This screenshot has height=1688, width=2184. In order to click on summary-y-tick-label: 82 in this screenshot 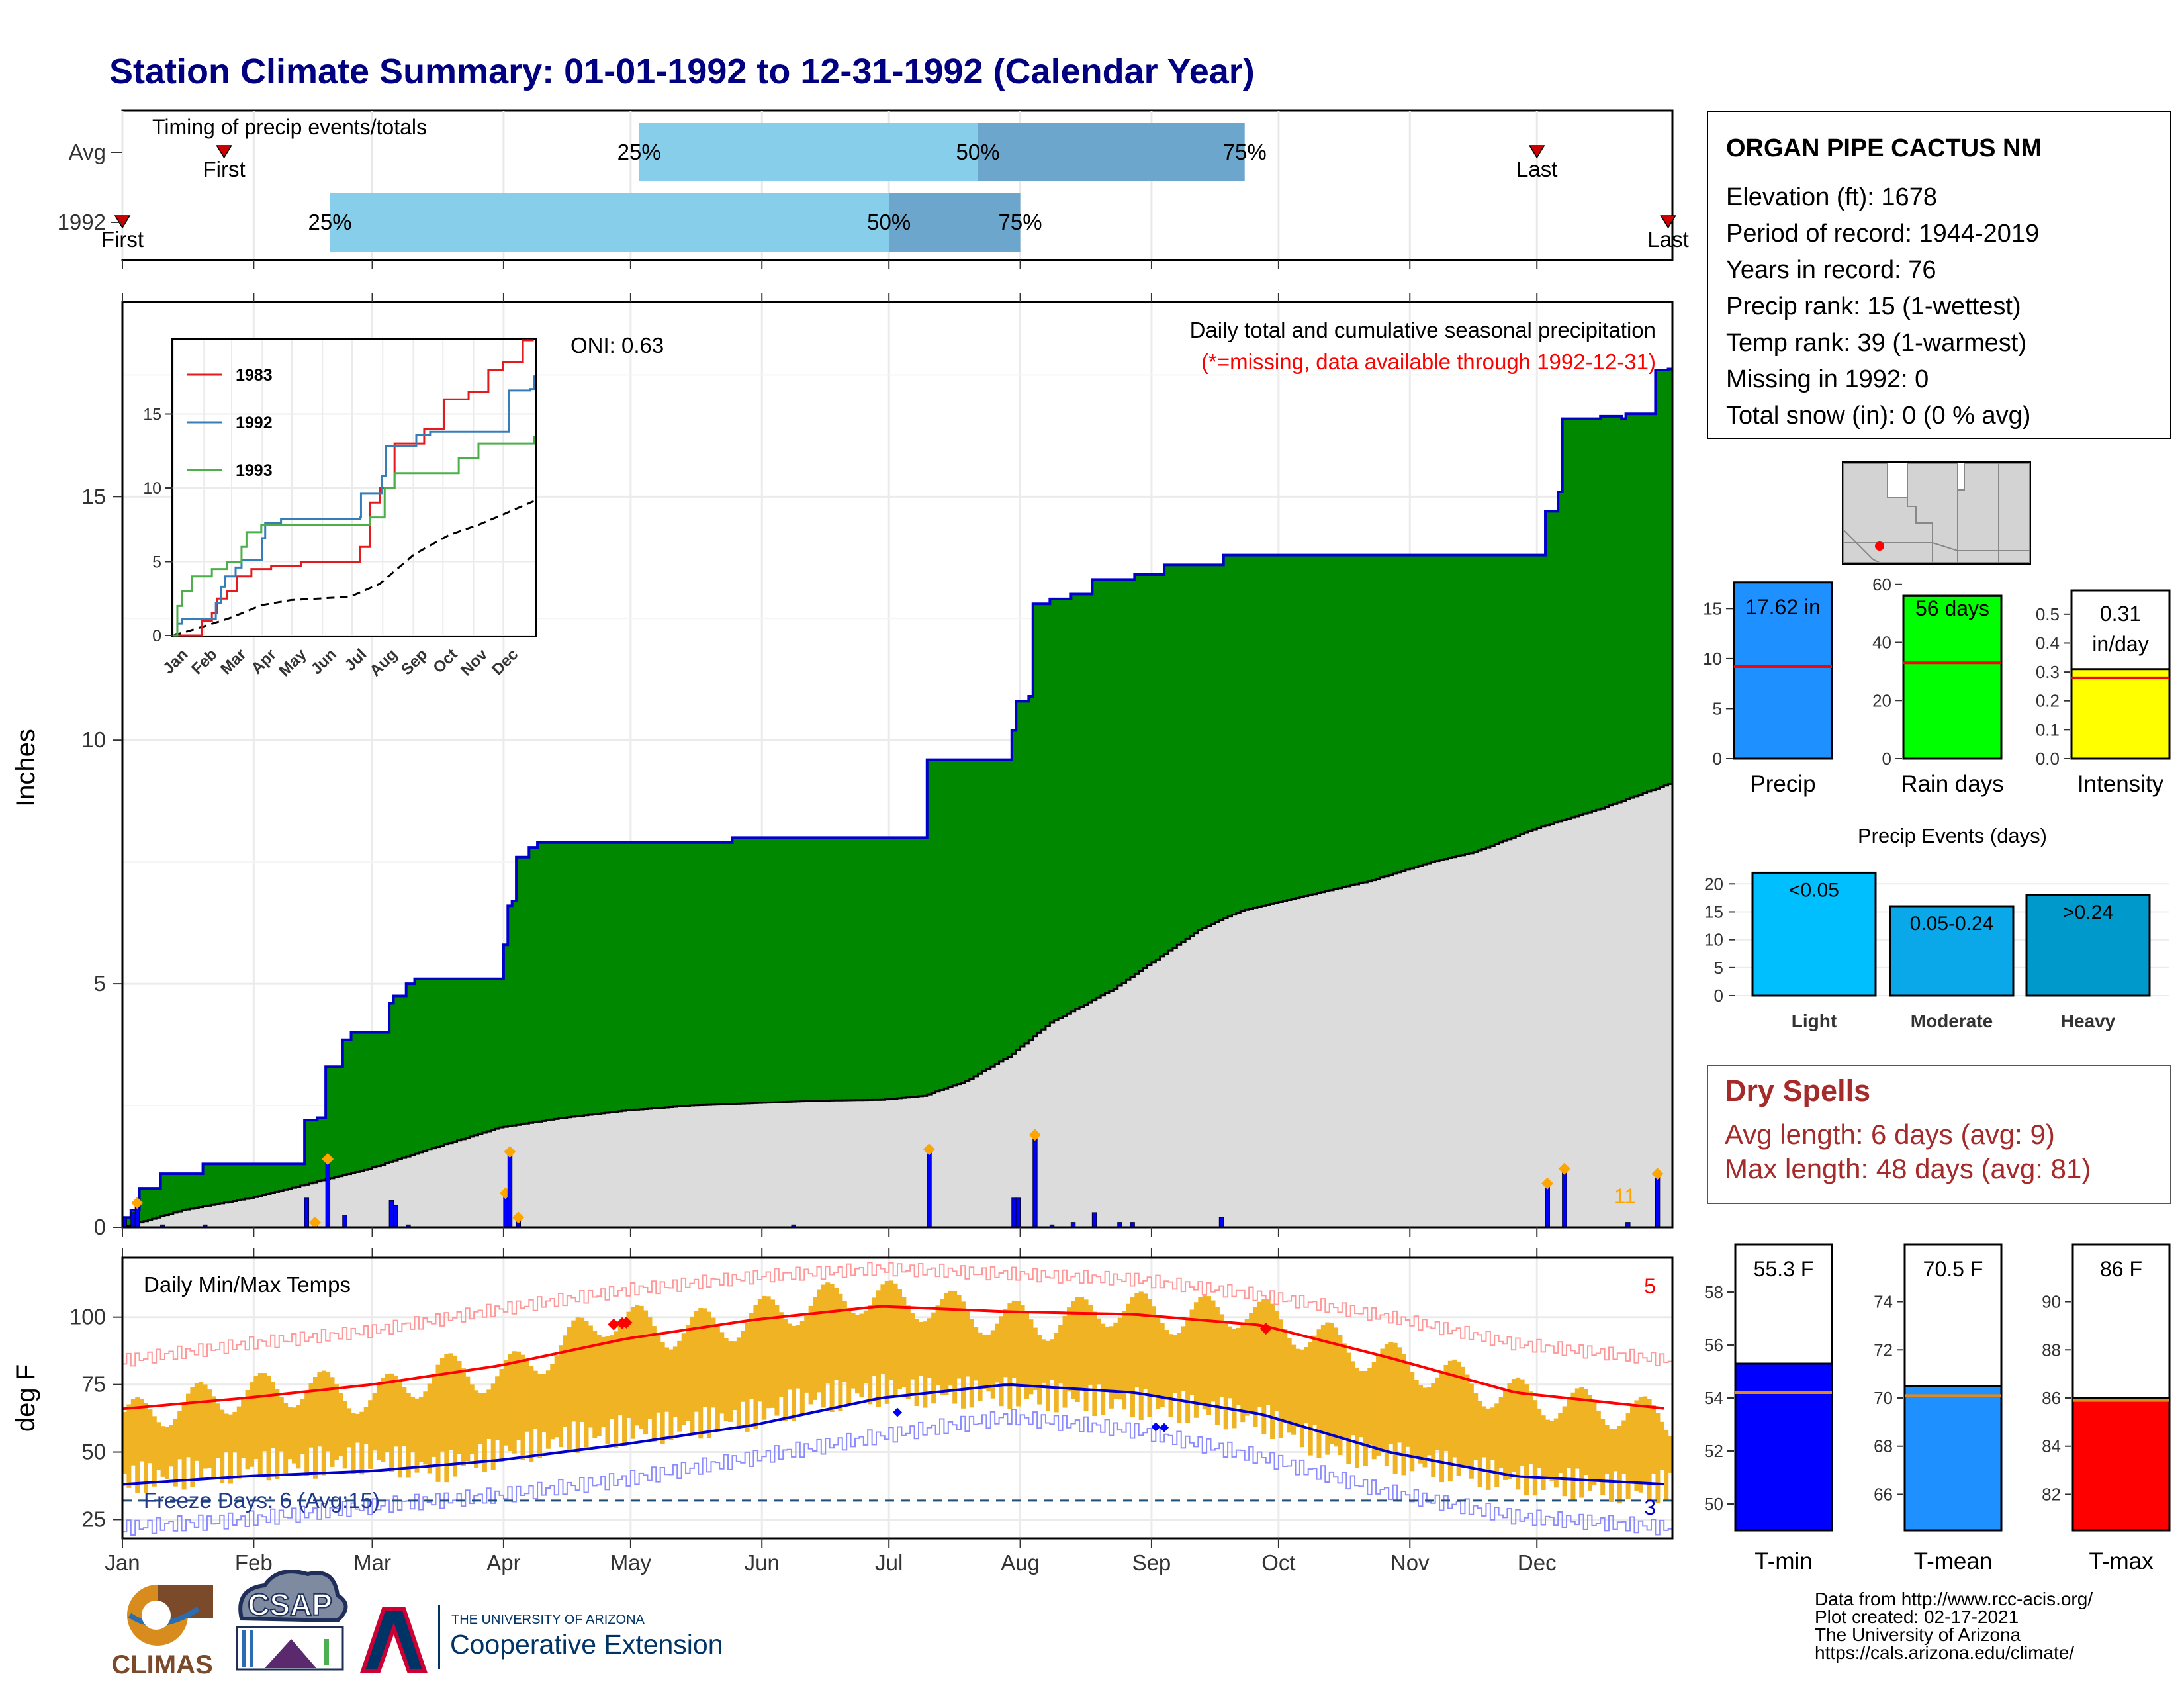, I will do `click(2051, 1494)`.